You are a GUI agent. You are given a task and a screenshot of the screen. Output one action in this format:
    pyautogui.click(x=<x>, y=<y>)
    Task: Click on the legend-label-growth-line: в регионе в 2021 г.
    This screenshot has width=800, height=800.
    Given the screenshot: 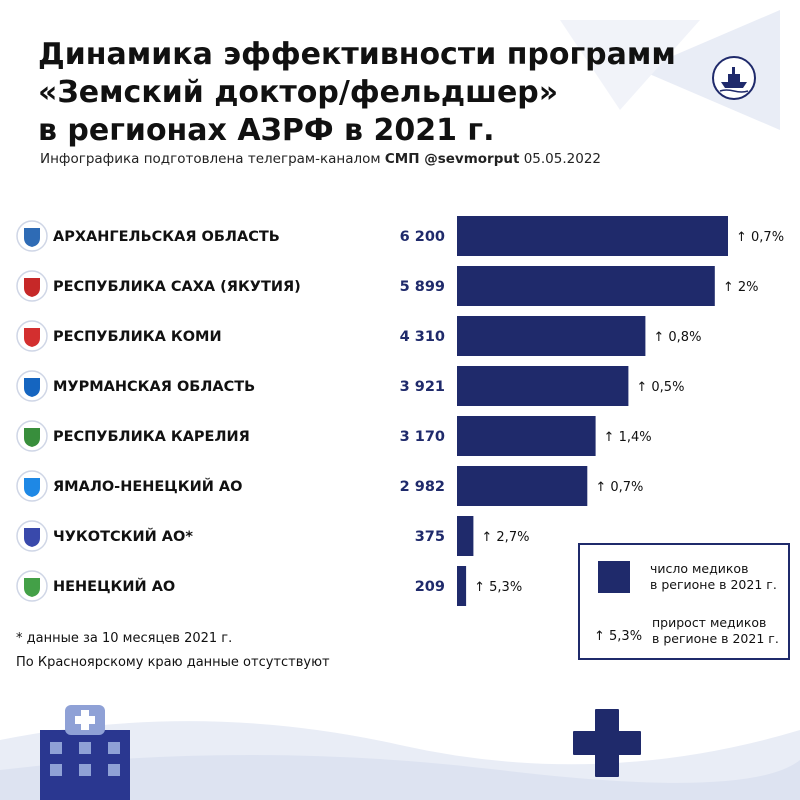 What is the action you would take?
    pyautogui.click(x=715, y=638)
    